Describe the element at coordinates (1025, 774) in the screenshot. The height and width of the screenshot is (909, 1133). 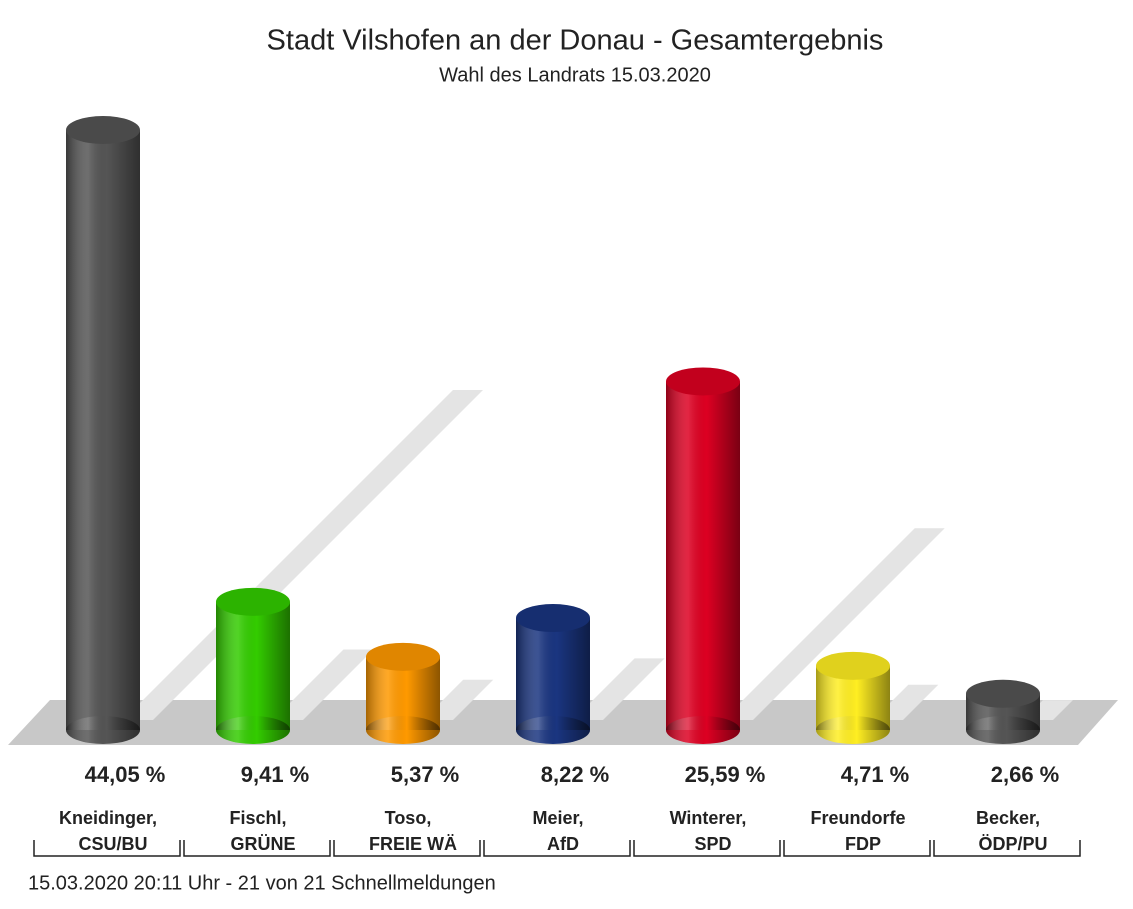
I see `value-label: 2,66 %` at that location.